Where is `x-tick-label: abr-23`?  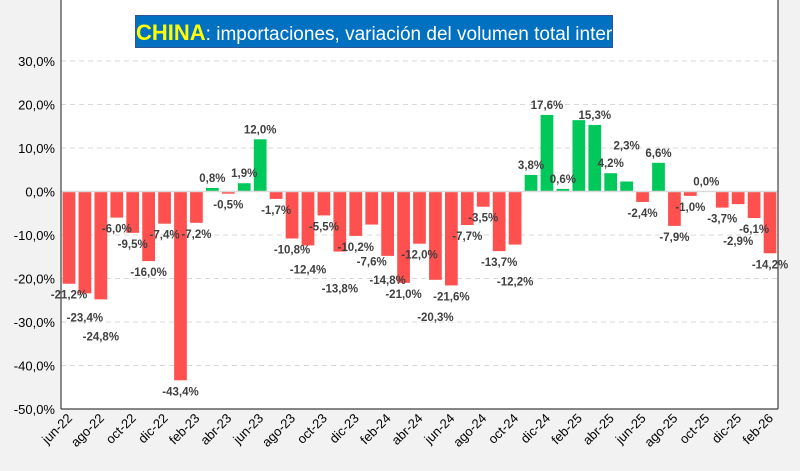
x-tick-label: abr-23 is located at coordinates (215, 429).